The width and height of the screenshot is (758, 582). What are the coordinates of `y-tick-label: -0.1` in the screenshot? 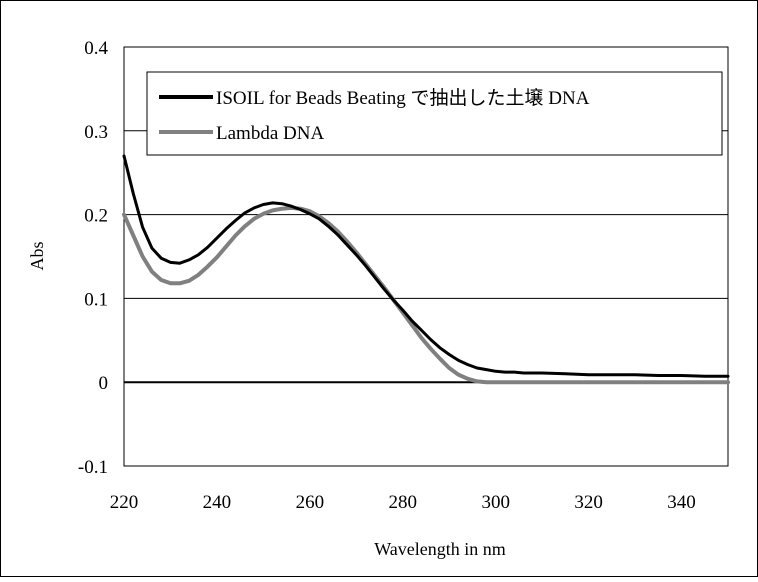 It's located at (93, 467).